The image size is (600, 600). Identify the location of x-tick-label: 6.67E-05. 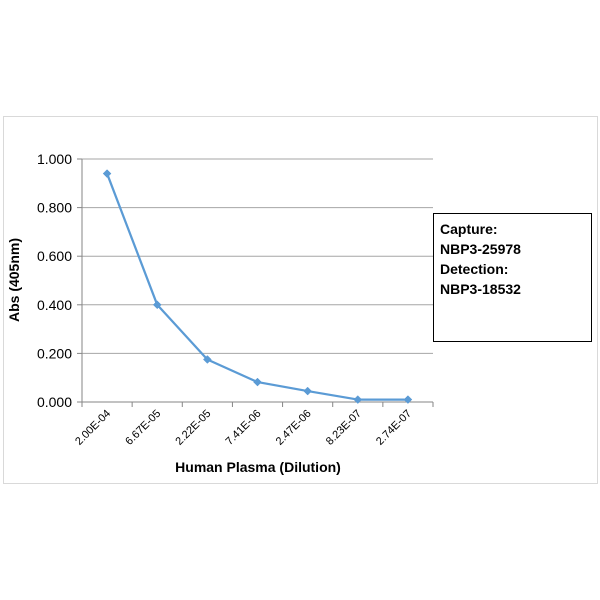
(143, 428).